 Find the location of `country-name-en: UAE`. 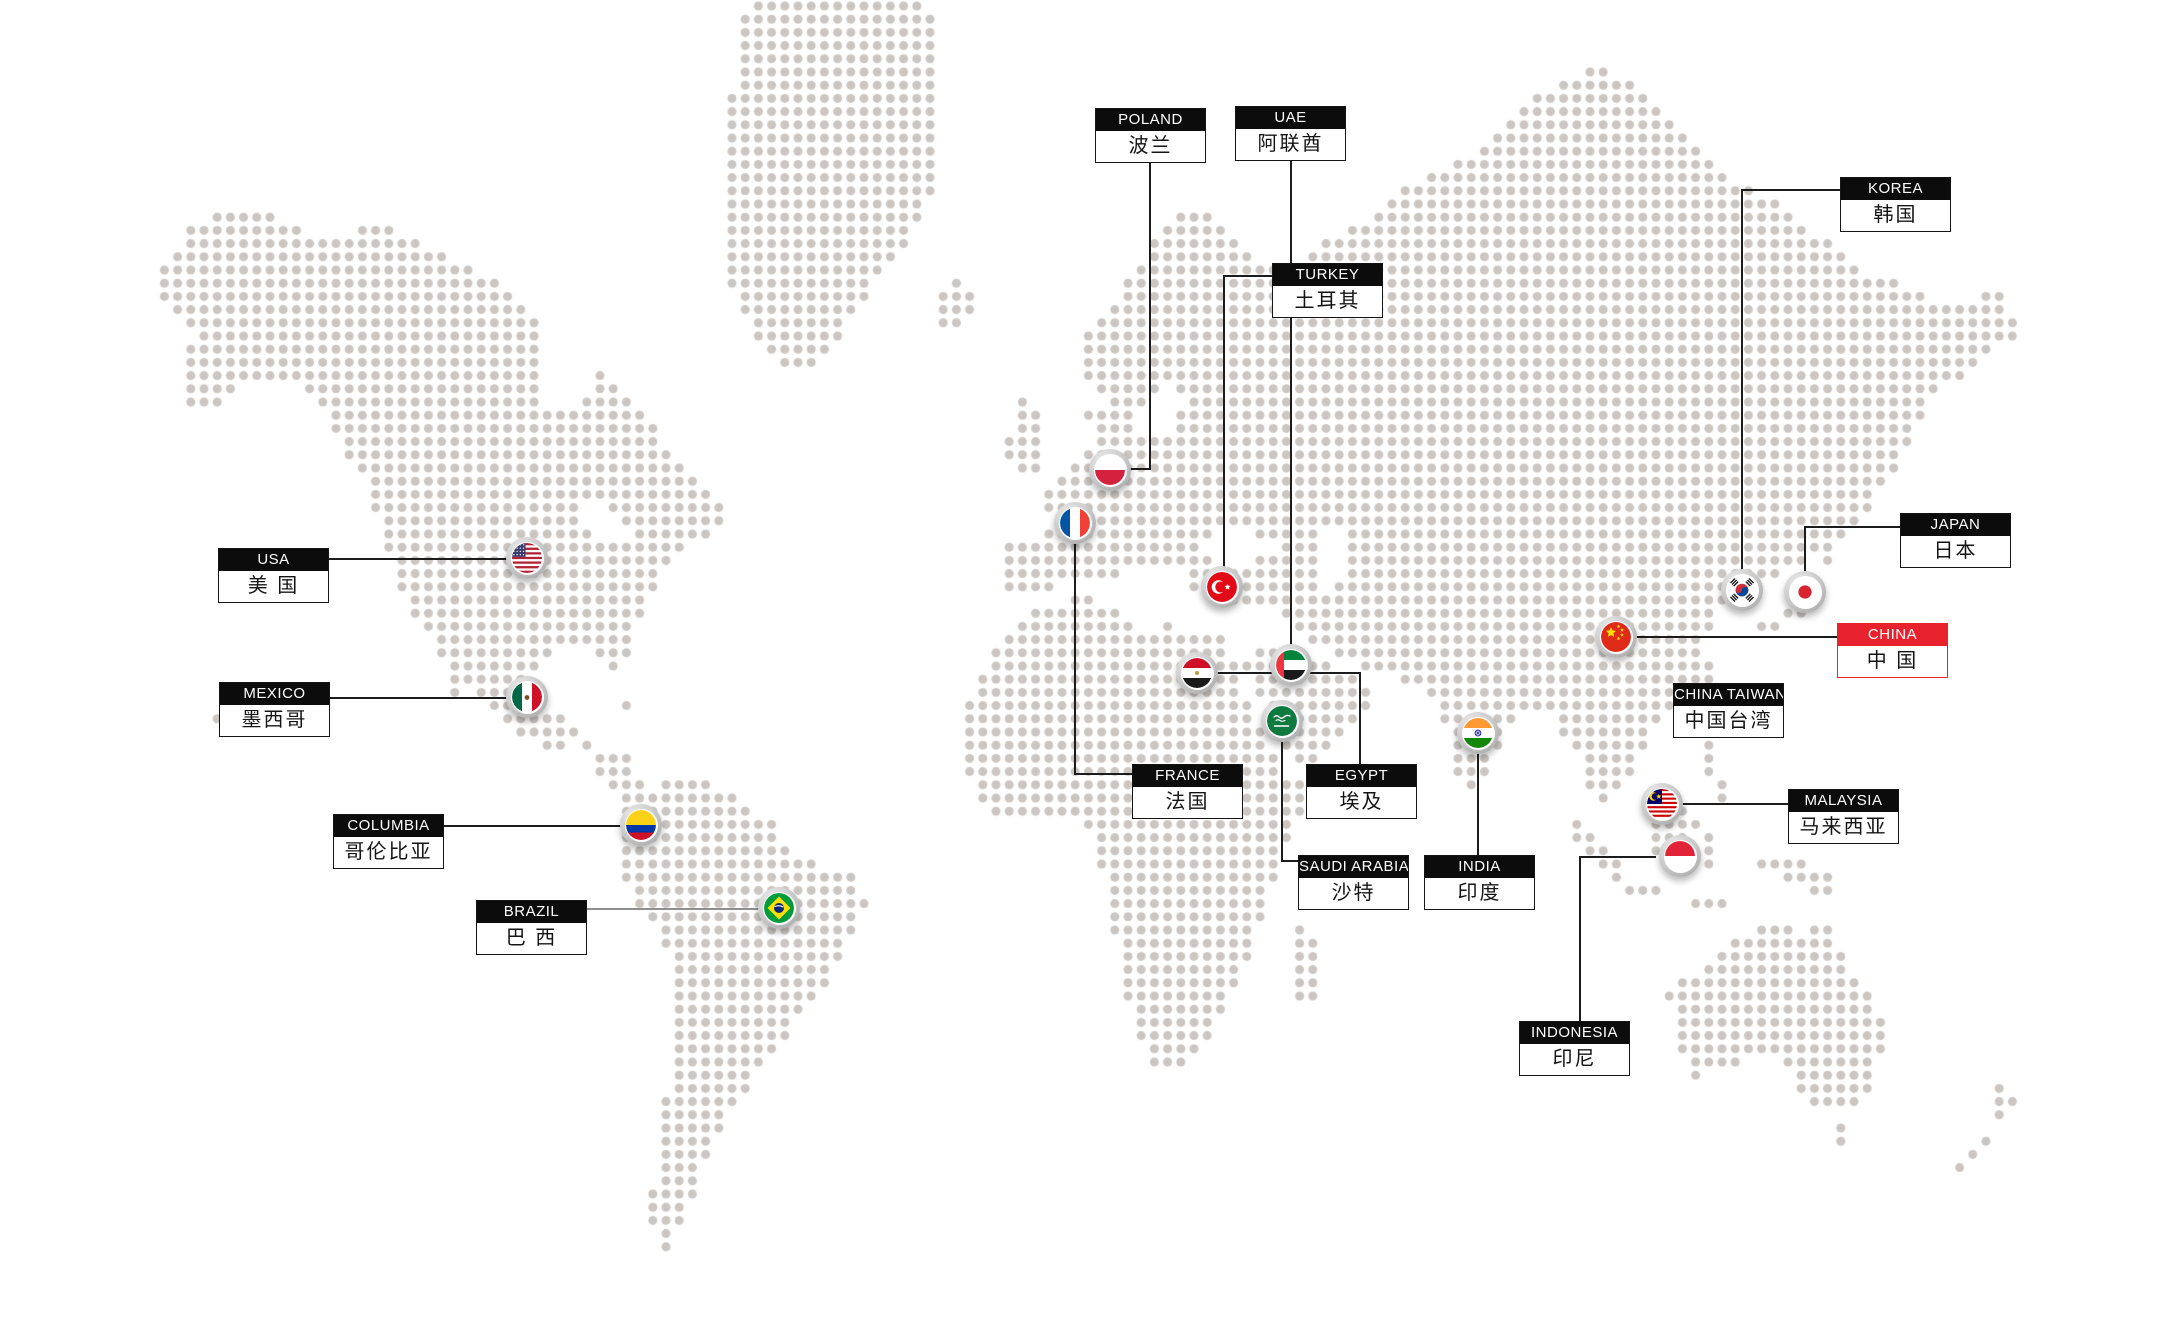

country-name-en: UAE is located at coordinates (1290, 118).